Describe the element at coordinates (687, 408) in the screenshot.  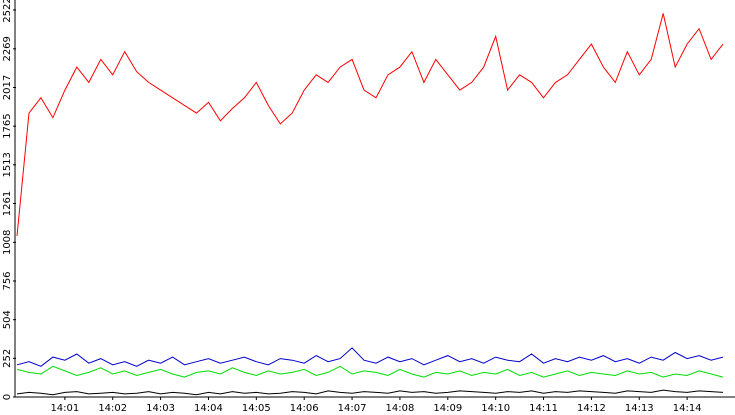
I see `x-tick-label: 14:14` at that location.